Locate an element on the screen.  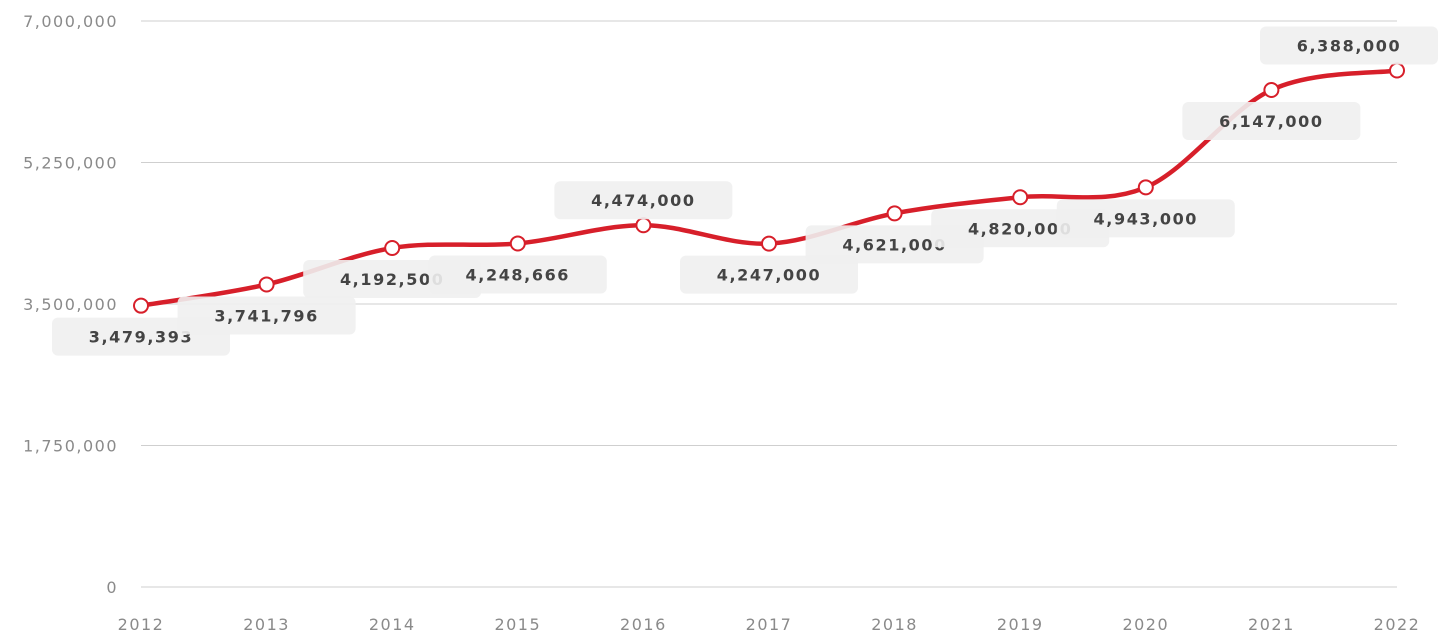
x-tick-label: 2019 is located at coordinates (1020, 624).